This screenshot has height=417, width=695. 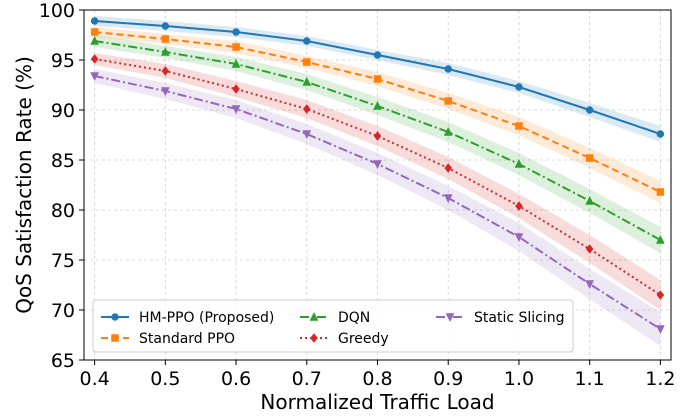 I want to click on x-tick-label: 0.4, so click(x=94, y=379).